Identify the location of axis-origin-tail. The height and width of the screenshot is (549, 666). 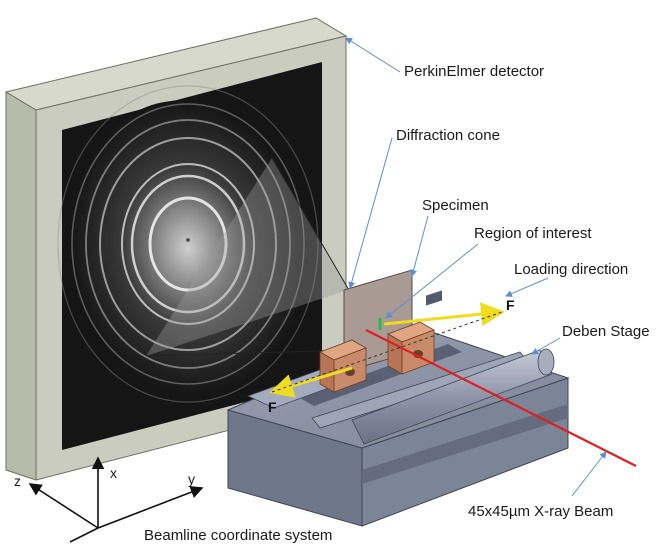
(84, 535).